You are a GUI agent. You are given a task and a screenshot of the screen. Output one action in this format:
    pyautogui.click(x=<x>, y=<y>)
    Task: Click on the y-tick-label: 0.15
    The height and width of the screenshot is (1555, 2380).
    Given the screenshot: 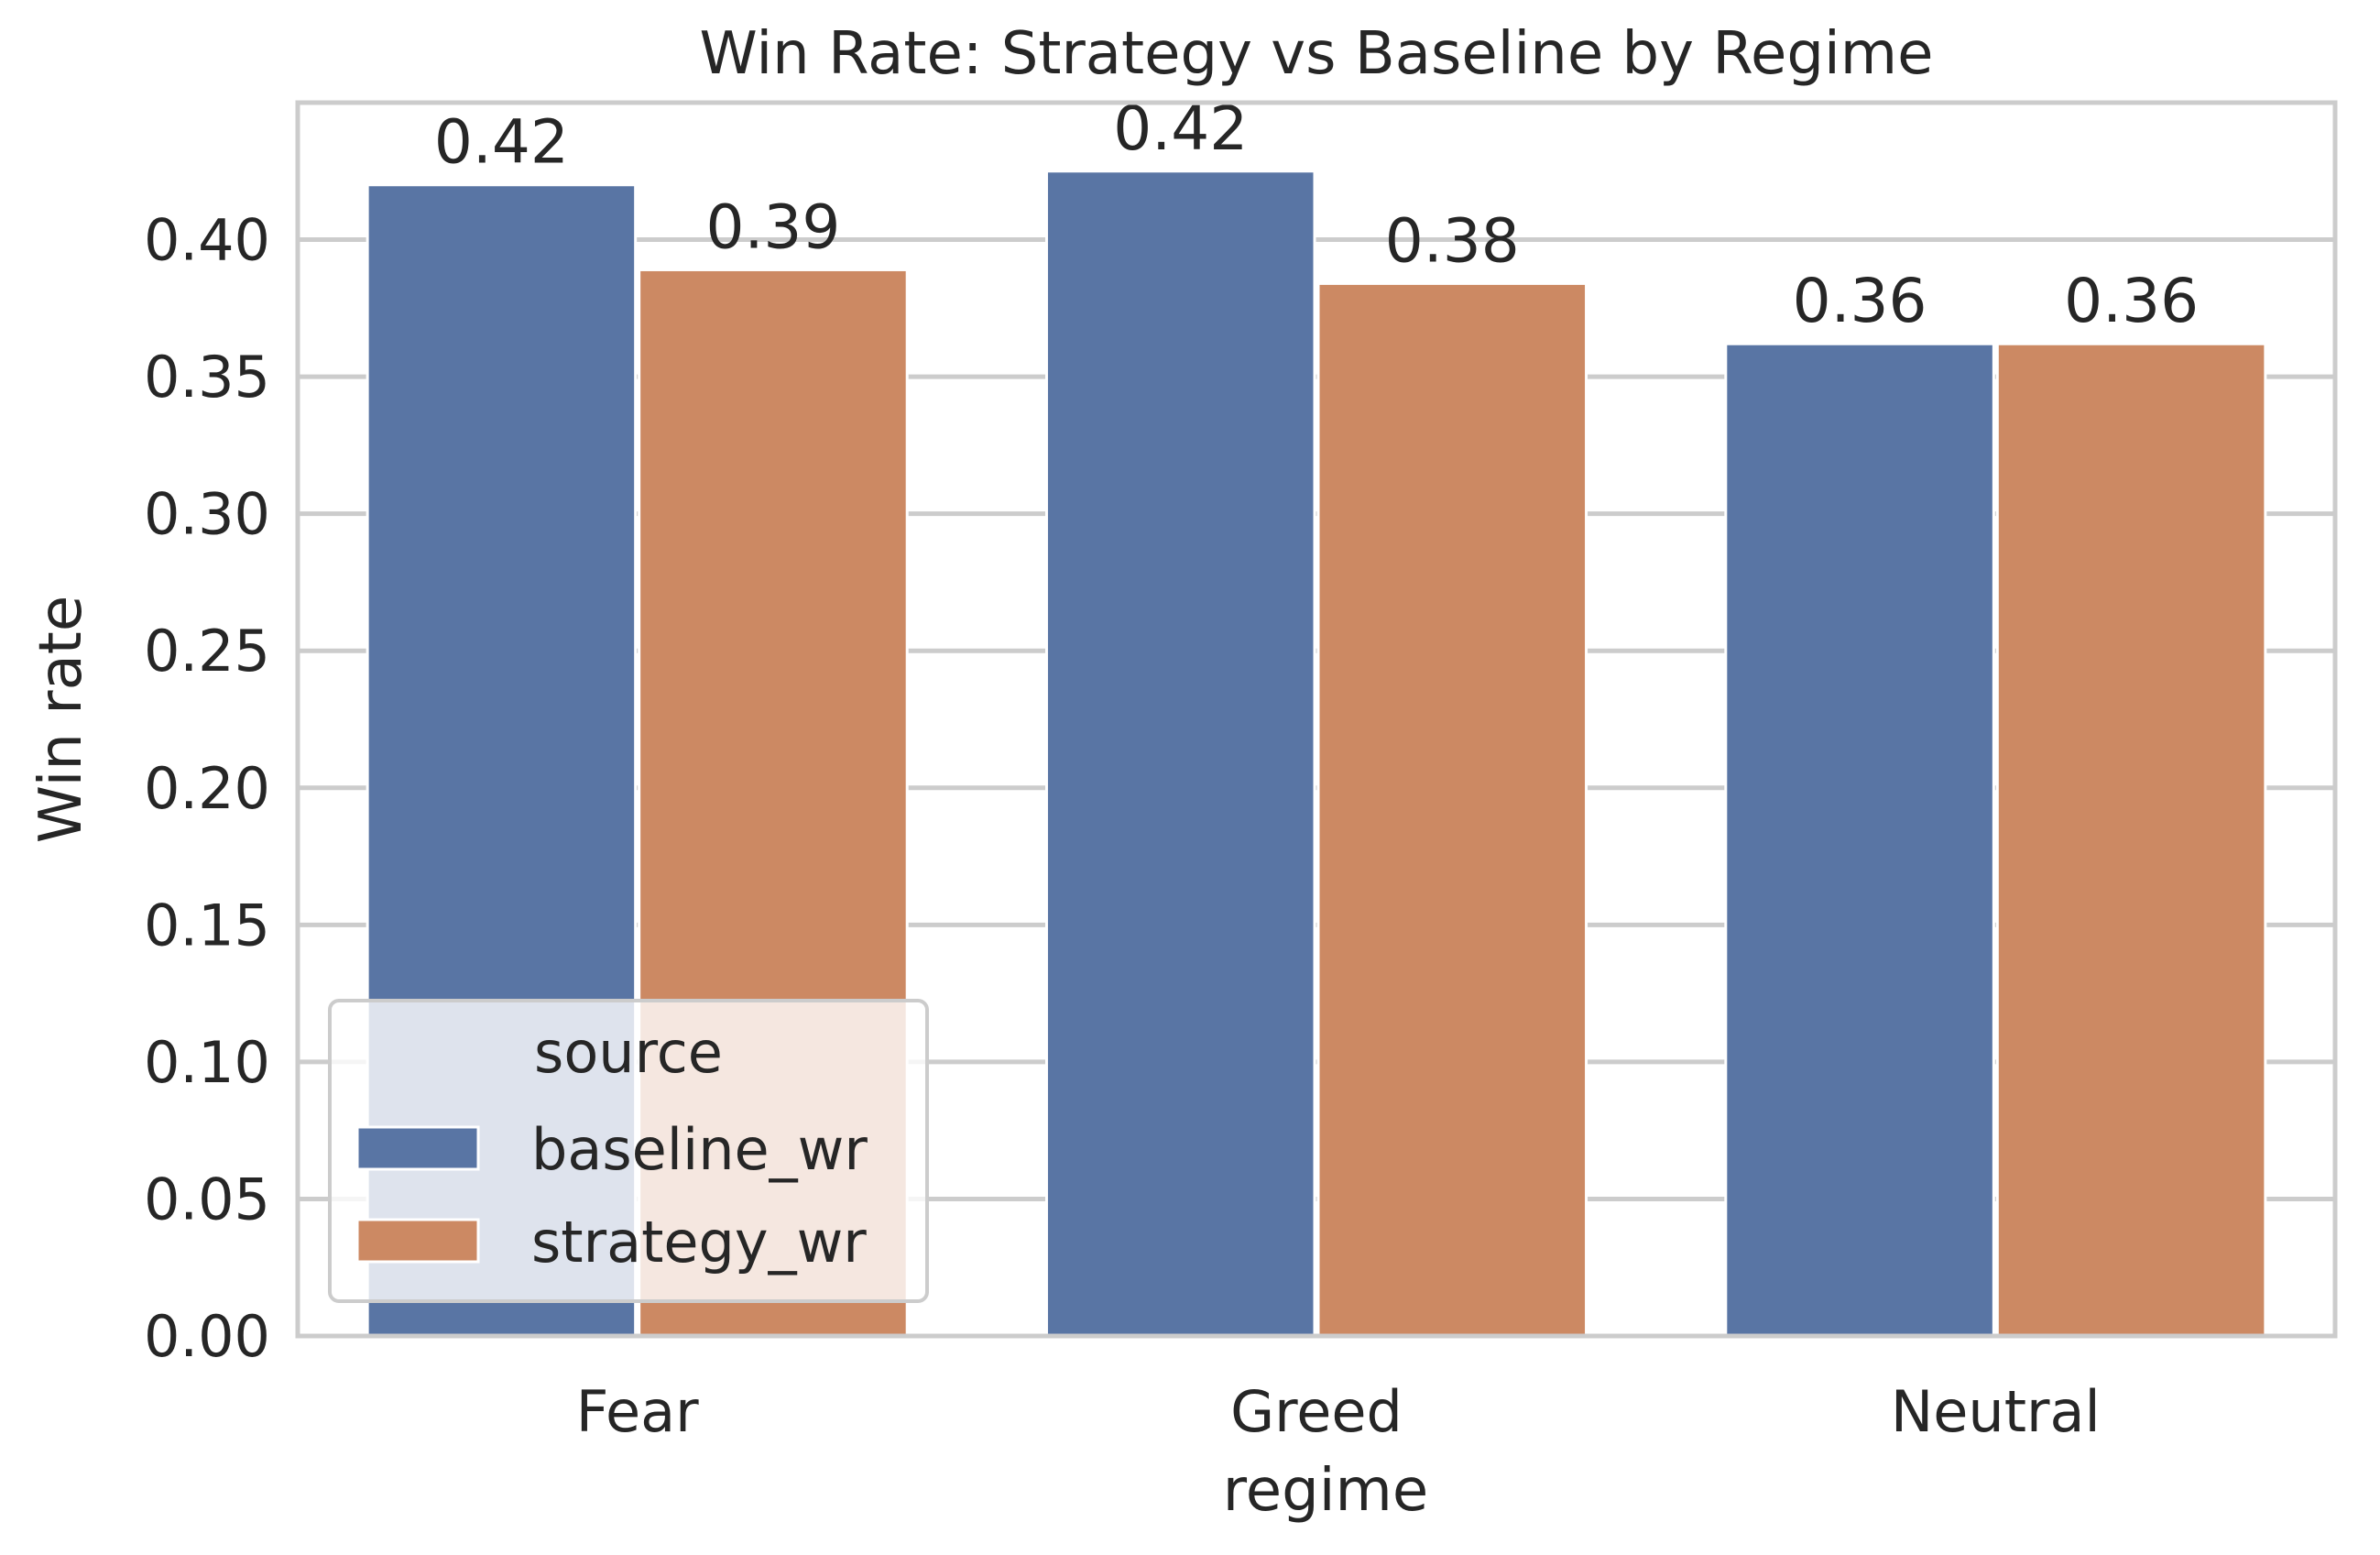 What is the action you would take?
    pyautogui.click(x=207, y=925)
    